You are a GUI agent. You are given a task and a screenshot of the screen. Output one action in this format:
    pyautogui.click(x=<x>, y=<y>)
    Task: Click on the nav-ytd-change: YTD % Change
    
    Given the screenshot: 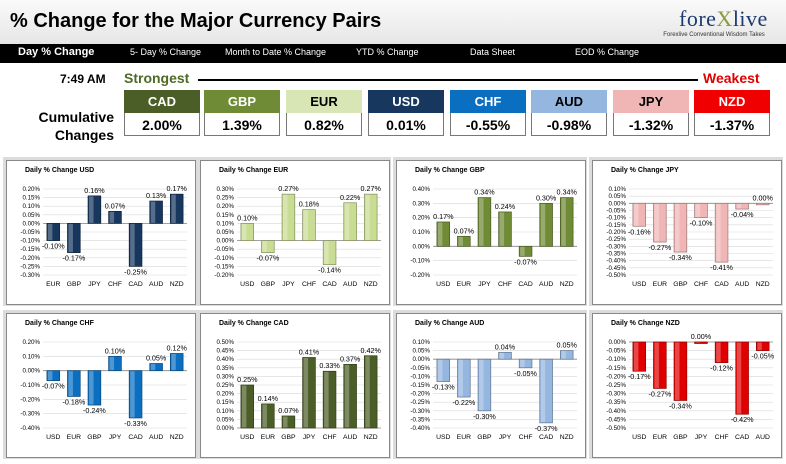 What is the action you would take?
    pyautogui.click(x=387, y=52)
    